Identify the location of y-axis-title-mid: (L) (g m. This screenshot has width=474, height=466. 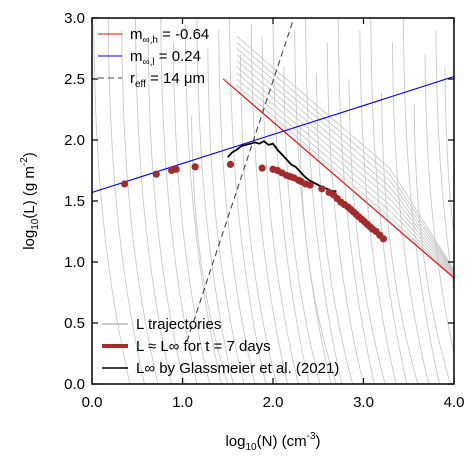
(29, 192).